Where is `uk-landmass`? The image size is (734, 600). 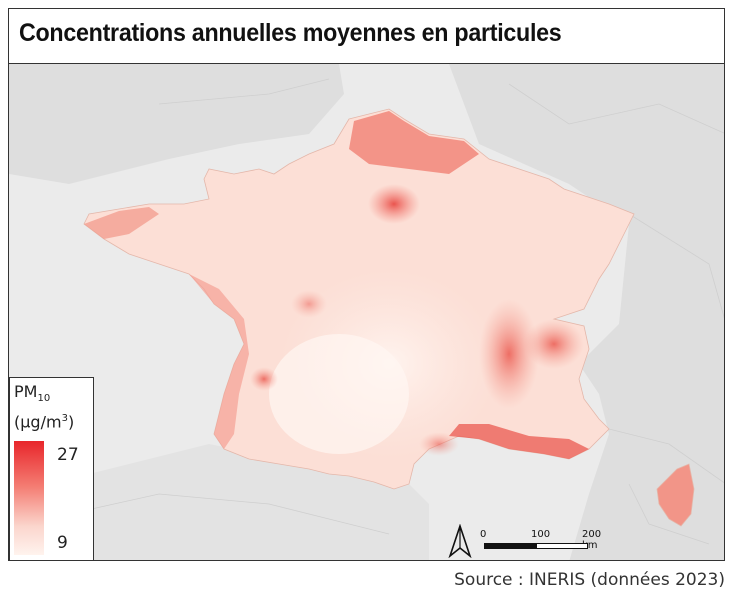
uk-landmass is located at coordinates (176, 124).